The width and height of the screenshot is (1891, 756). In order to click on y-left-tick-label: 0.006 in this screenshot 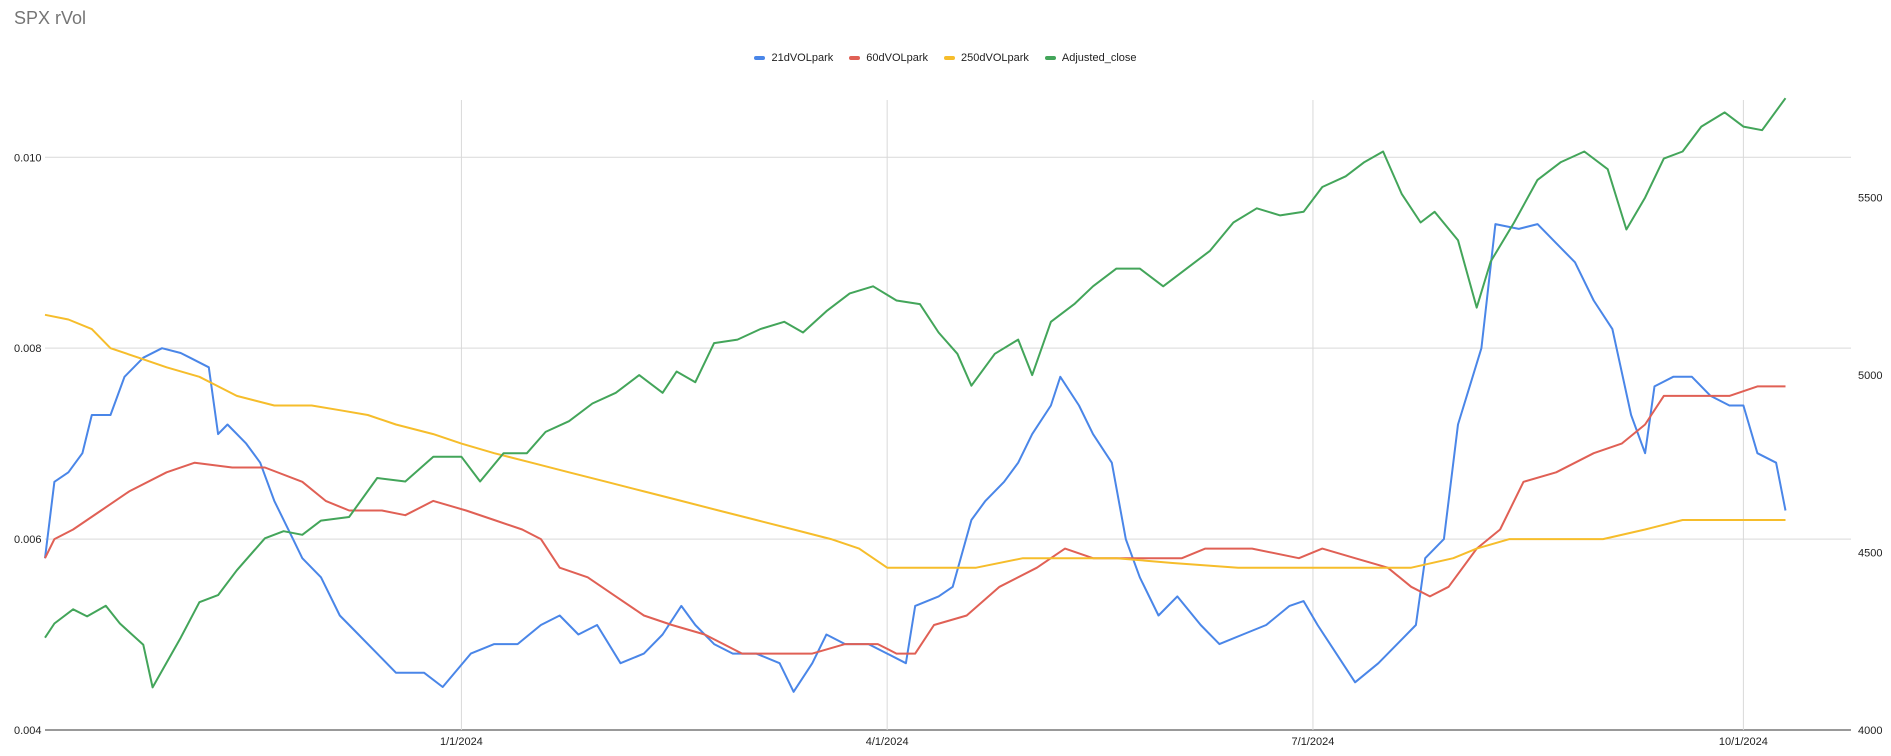, I will do `click(28, 540)`.